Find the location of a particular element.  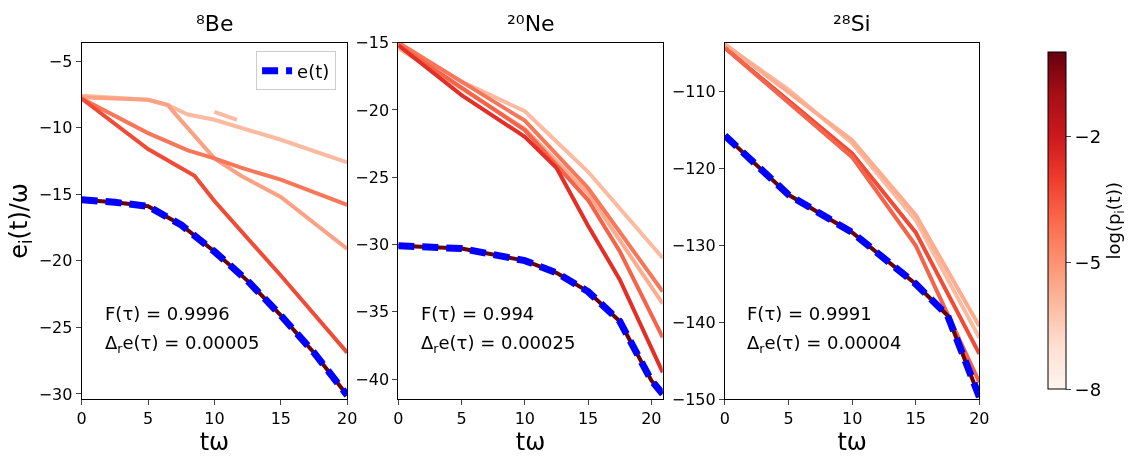

annotation: Δ$_{r}$e(τ) = 0.00025 is located at coordinates (498, 344).